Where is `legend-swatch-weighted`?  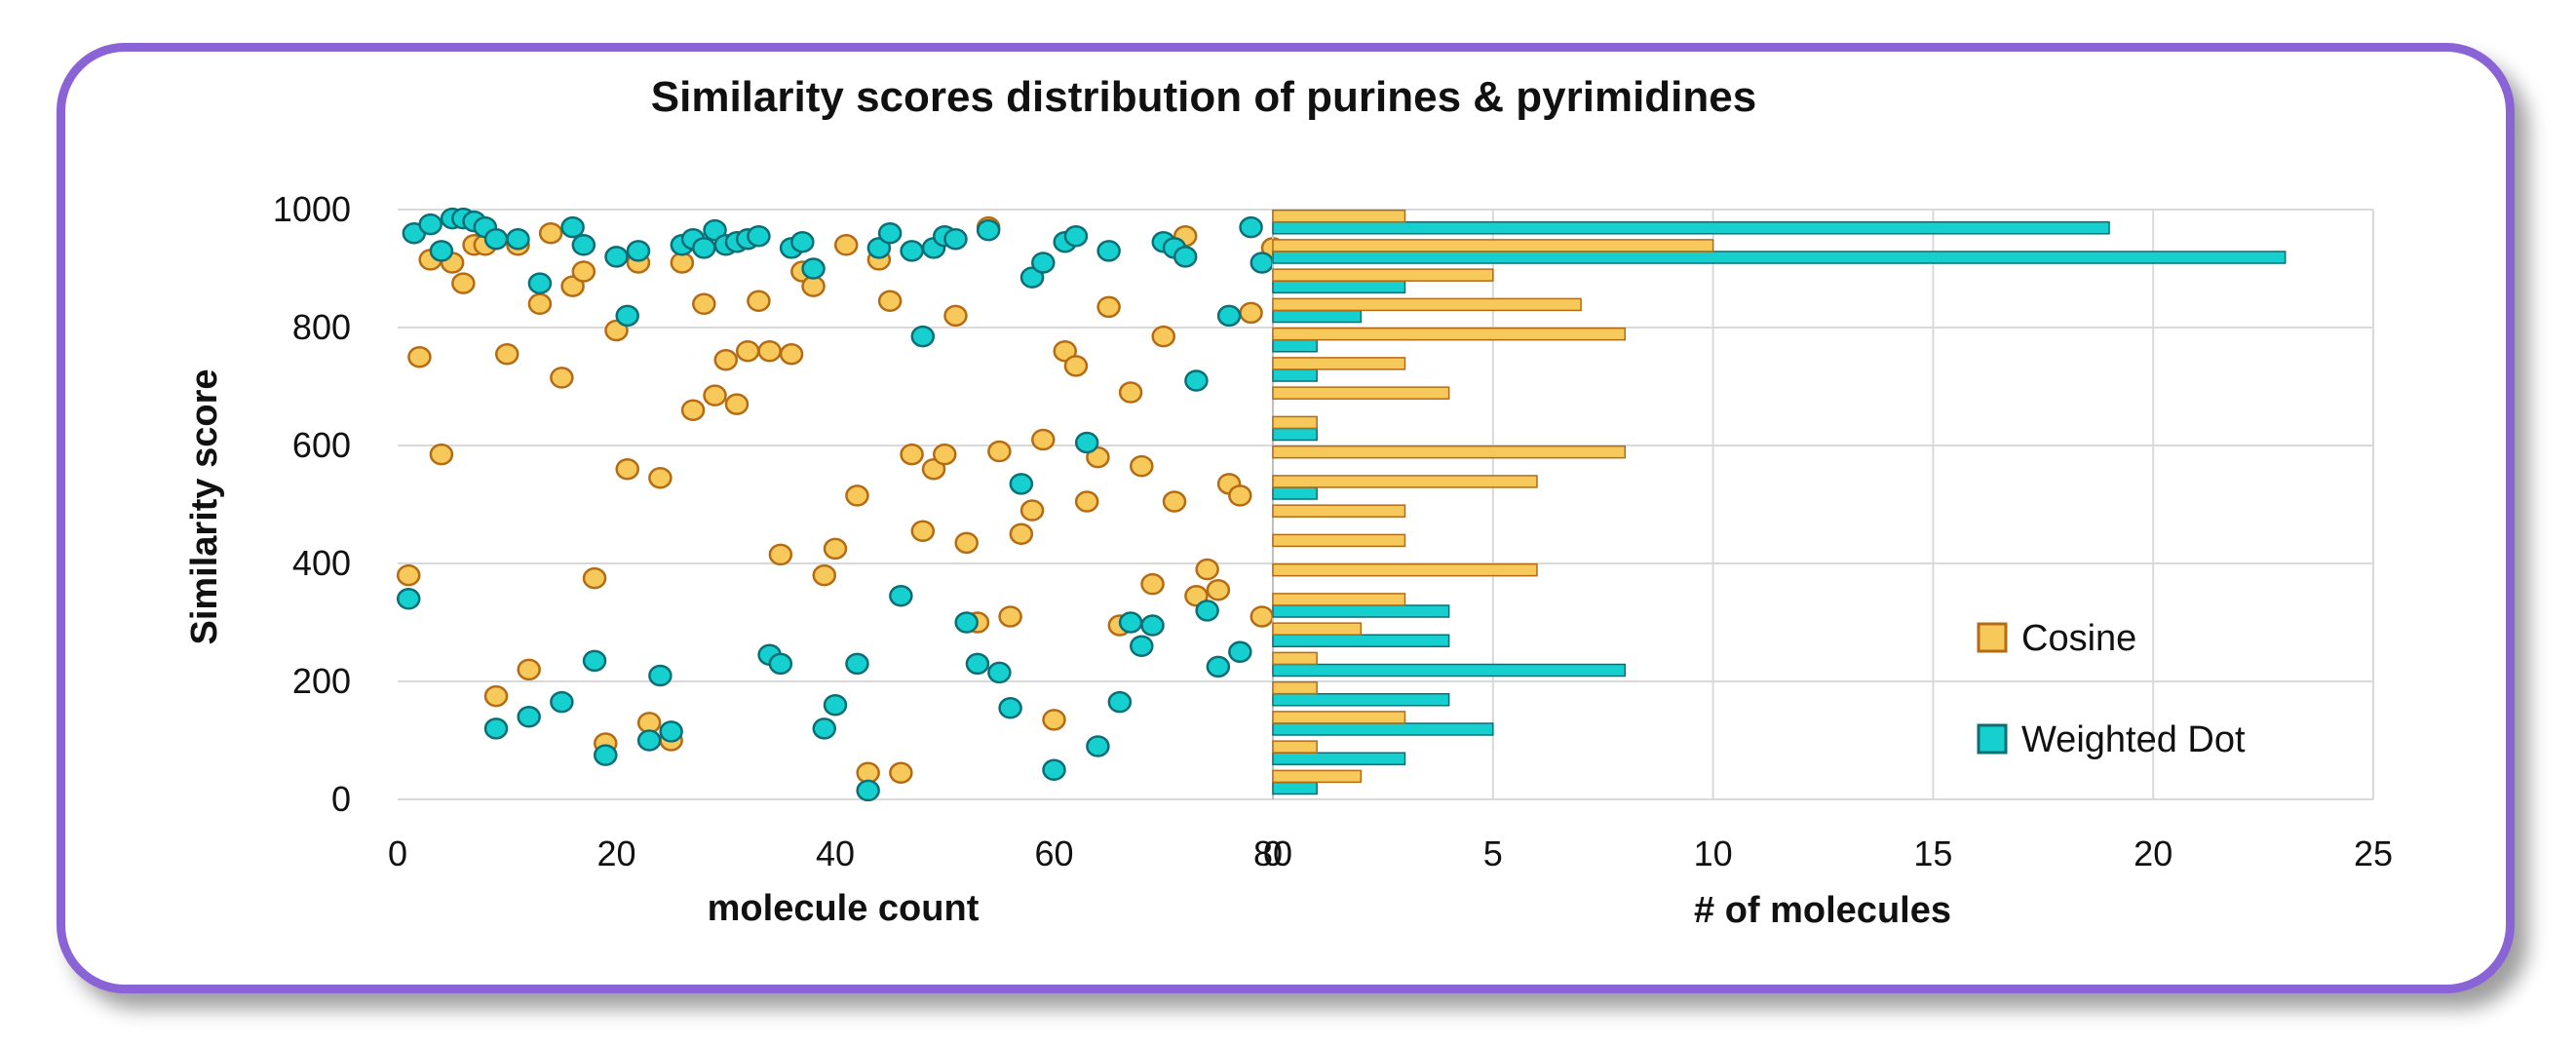 legend-swatch-weighted is located at coordinates (1992, 739).